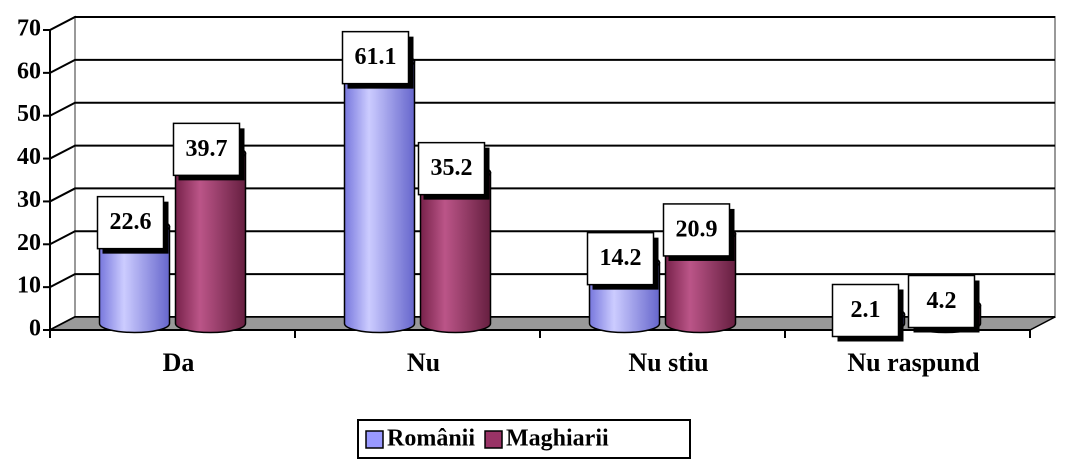 The image size is (1066, 459). Describe the element at coordinates (29, 29) in the screenshot. I see `y-tick-label: 70` at that location.